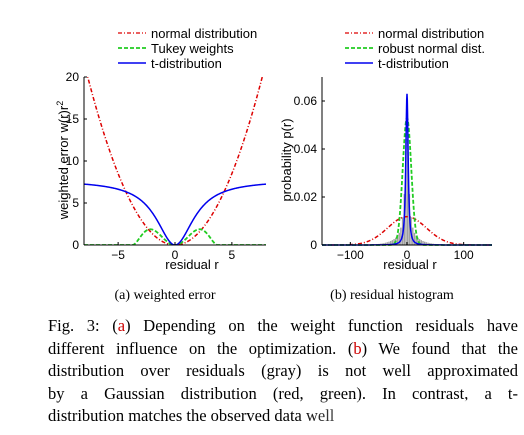 Image resolution: width=524 pixels, height=435 pixels. I want to click on y-tick-label-b: 0, so click(313, 245).